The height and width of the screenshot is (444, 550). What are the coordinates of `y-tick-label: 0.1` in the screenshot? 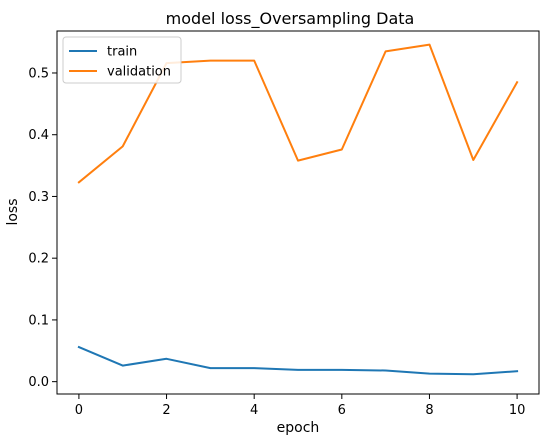 It's located at (38, 320).